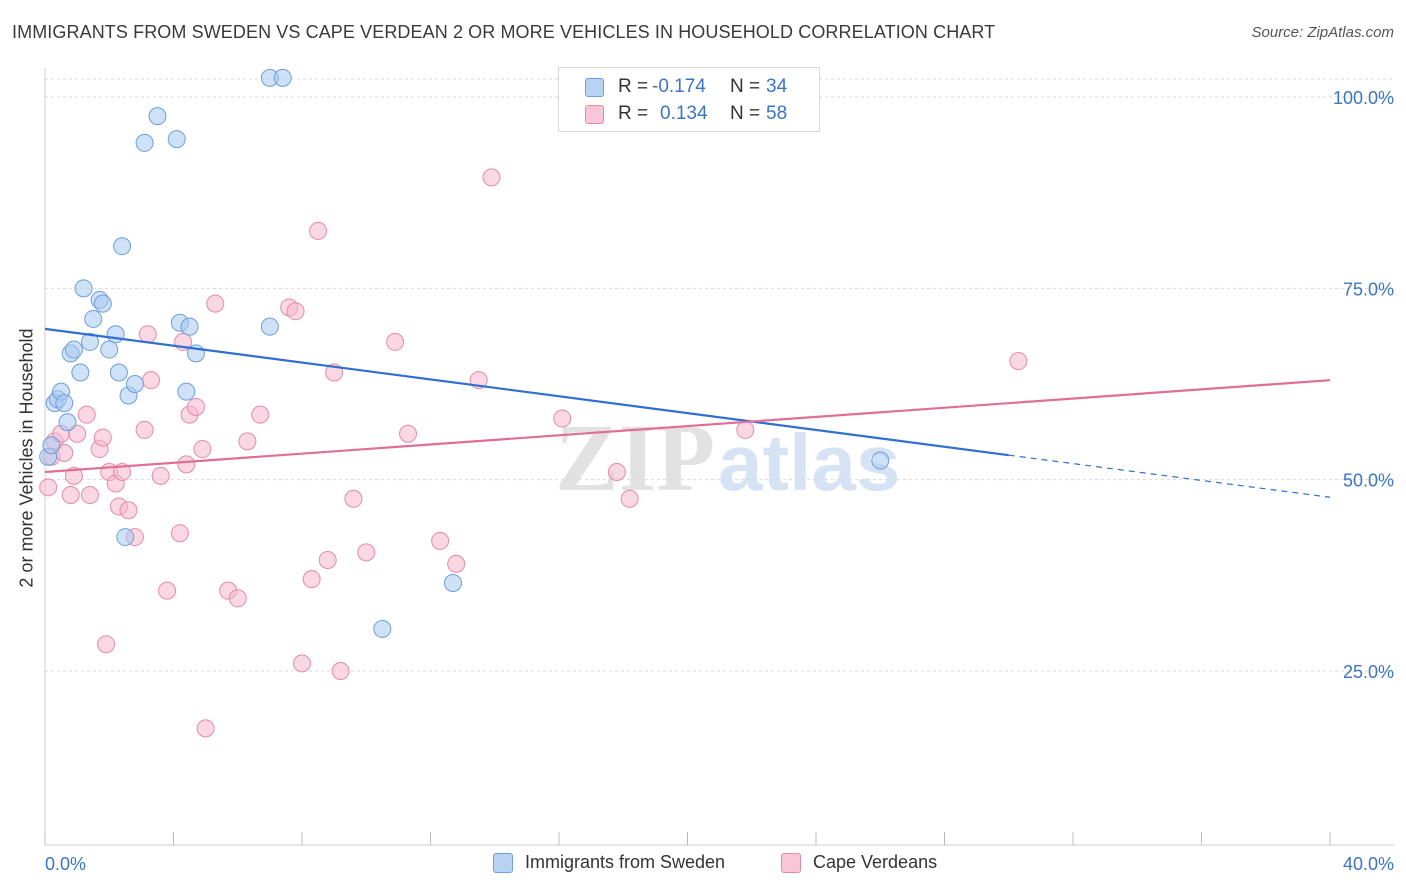  I want to click on legend-item-sweden: Immigrants from Sweden, so click(609, 862).